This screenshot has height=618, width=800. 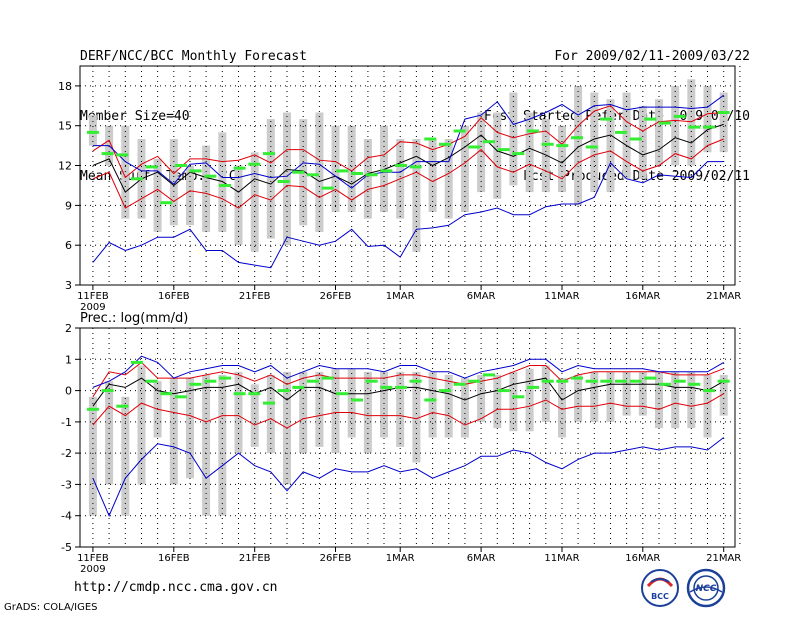 I want to click on logos: BCC NCC, so click(x=683, y=588).